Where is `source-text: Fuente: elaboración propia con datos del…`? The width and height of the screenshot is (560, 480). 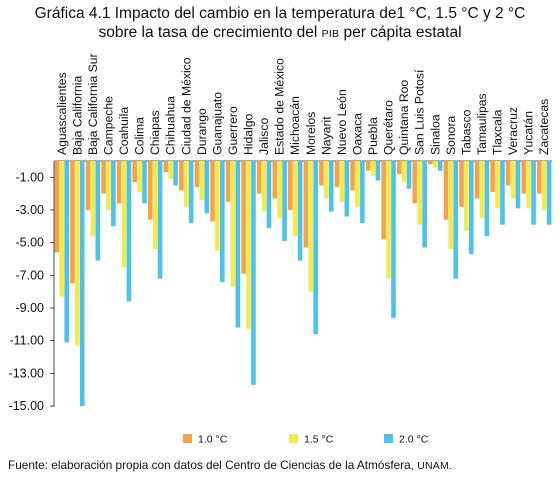 source-text: Fuente: elaboración propia con datos del… is located at coordinates (211, 465).